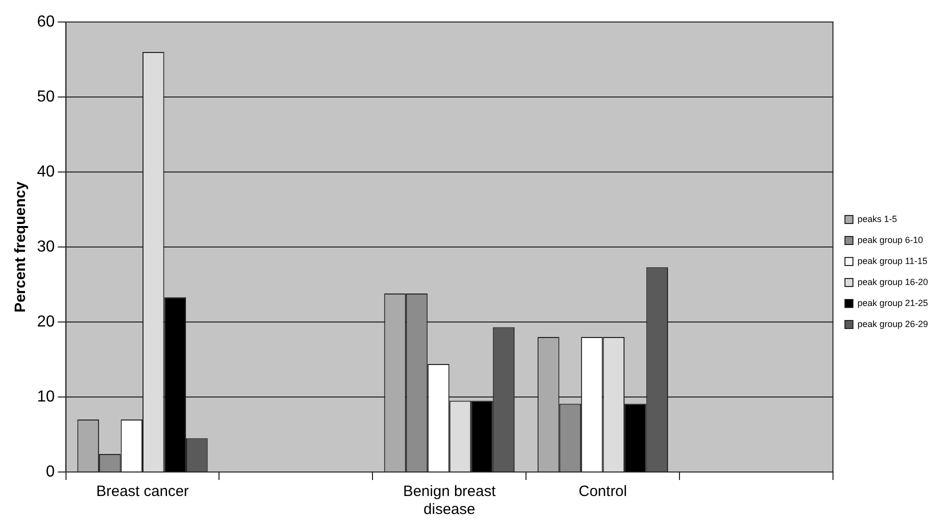  Describe the element at coordinates (46, 321) in the screenshot. I see `y-tick-label: 20` at that location.